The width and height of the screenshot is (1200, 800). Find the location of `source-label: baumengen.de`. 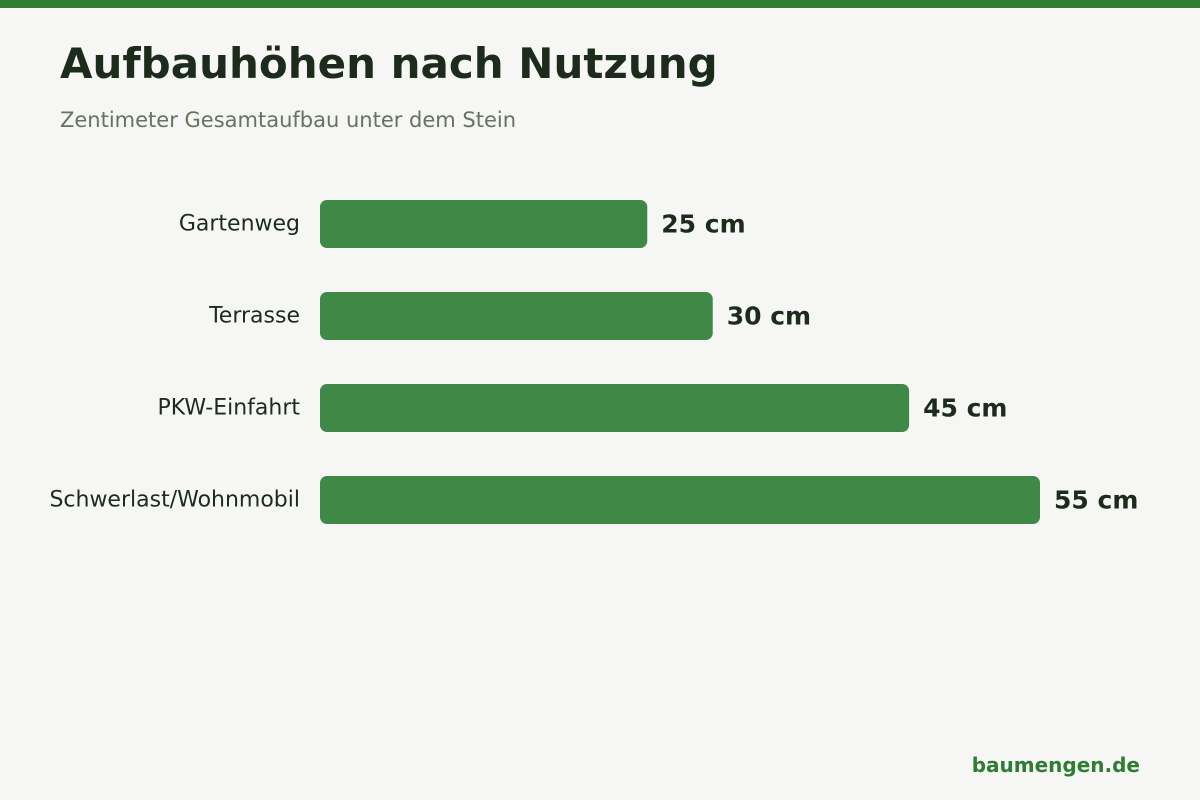

source-label: baumengen.de is located at coordinates (1055, 765).